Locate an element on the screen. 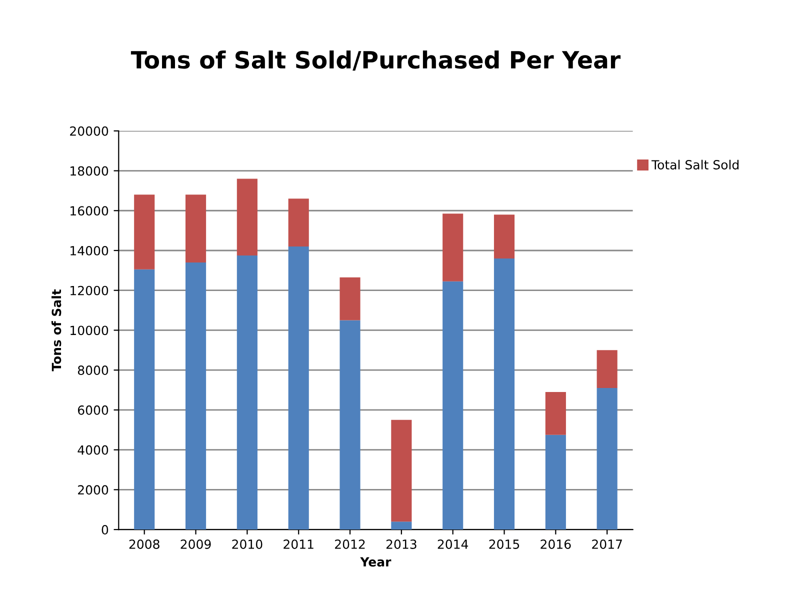 Image resolution: width=791 pixels, height=595 pixels. legend-label: Total Salt Sold is located at coordinates (695, 165).